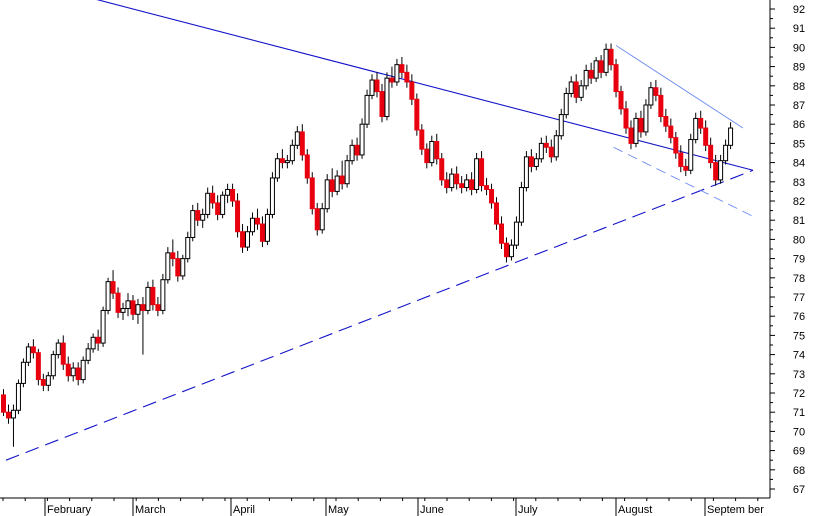 The image size is (817, 516). Describe the element at coordinates (799, 279) in the screenshot. I see `y-tick-label: 78` at that location.